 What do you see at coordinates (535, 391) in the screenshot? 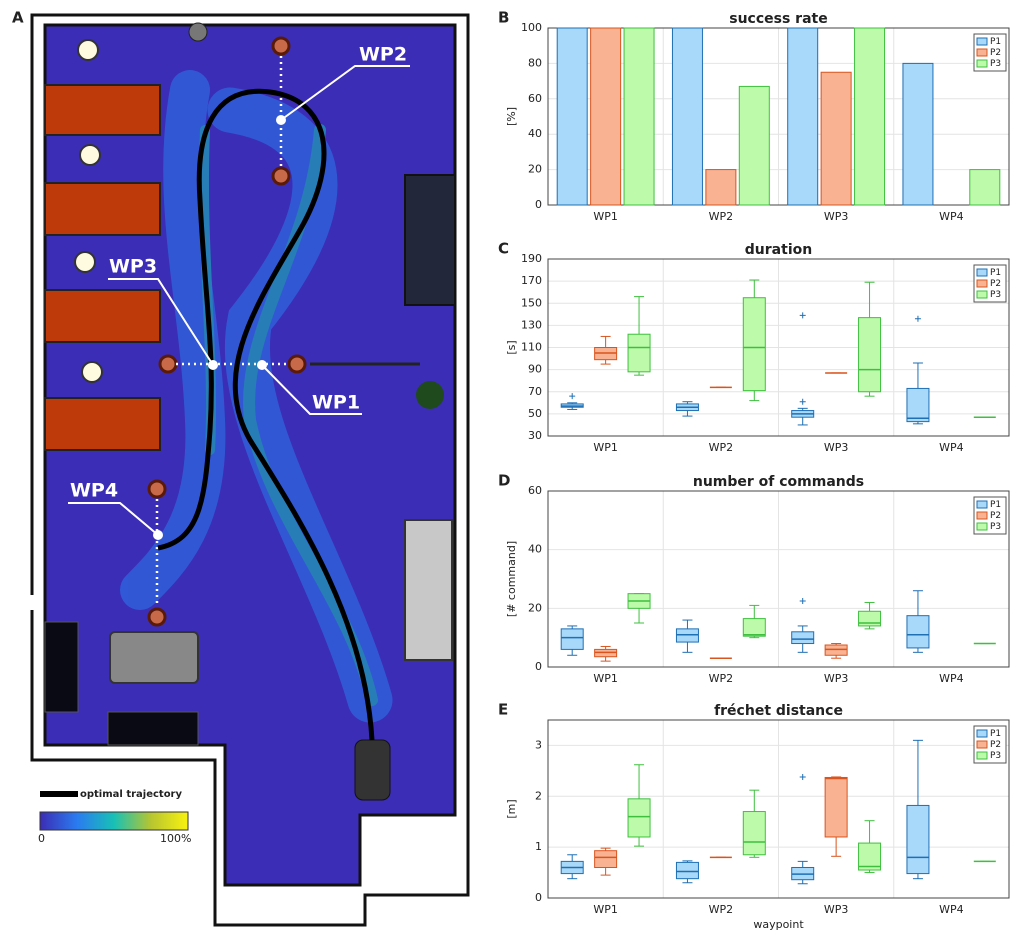
I see `y-tick-label: 70` at bounding box center [535, 391].